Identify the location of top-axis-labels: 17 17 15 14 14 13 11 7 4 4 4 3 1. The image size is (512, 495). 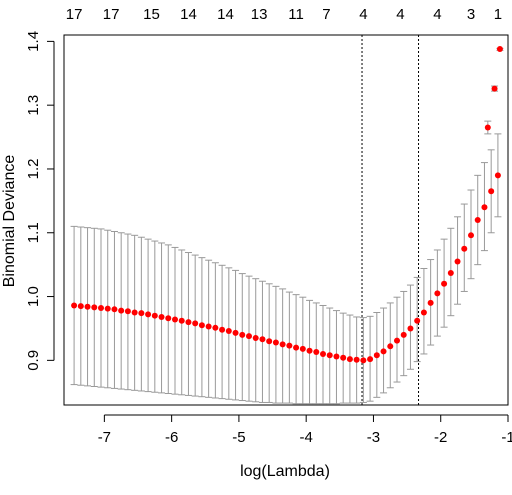
(284, 14).